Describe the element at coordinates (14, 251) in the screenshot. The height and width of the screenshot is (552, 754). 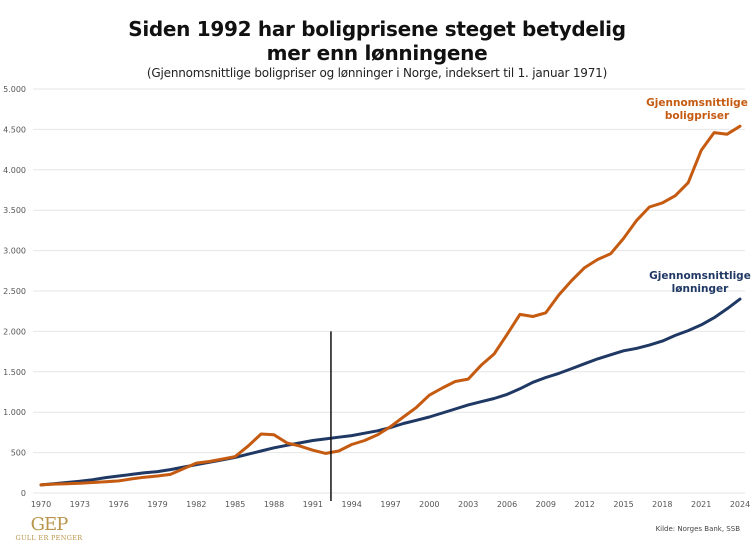
I see `y-tick-label: 3.000` at that location.